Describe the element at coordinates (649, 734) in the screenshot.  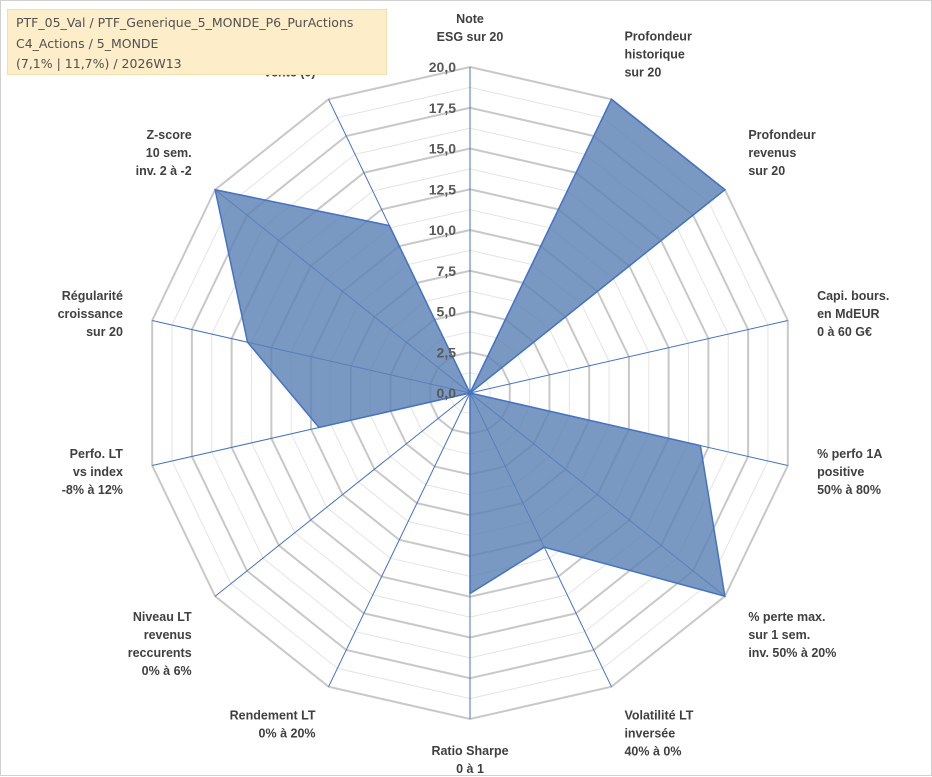
I see `category-label-line: inversée` at that location.